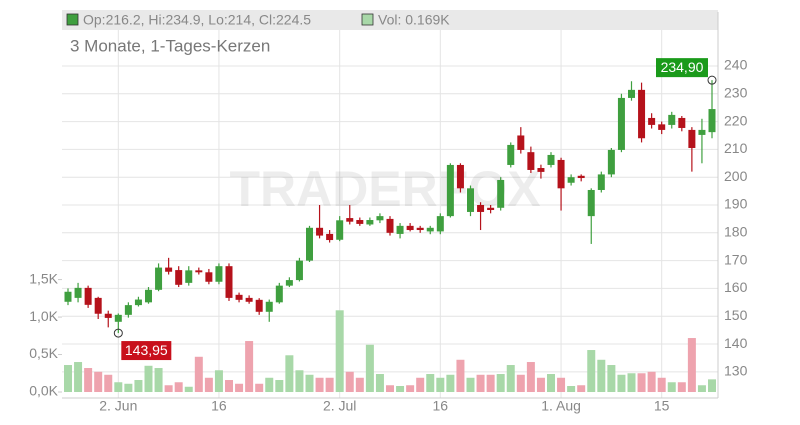 Image resolution: width=800 pixels, height=425 pixels. I want to click on y-tick-label: 210, so click(736, 148).